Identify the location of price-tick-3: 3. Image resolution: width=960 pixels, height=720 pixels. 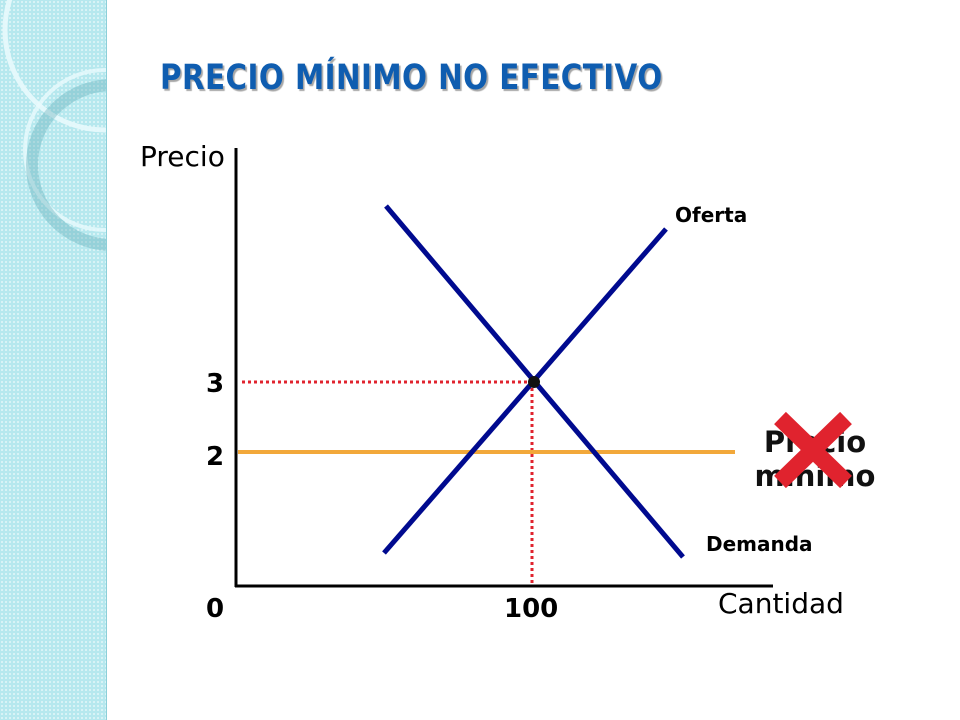
(215, 384).